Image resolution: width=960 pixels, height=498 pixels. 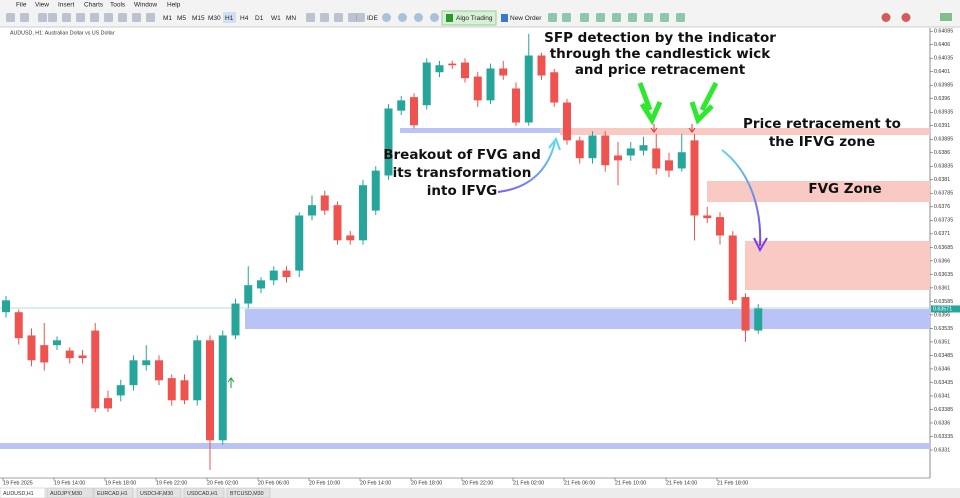 I want to click on tab-label: AUDUSD,H1, so click(x=18, y=494).